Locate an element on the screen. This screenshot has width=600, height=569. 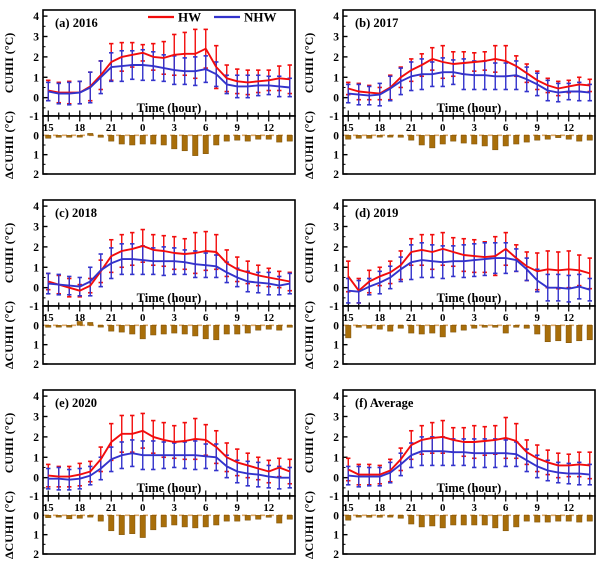
y-axis-title-bottom: ΔCUHII (°C) is located at coordinates (309, 335).